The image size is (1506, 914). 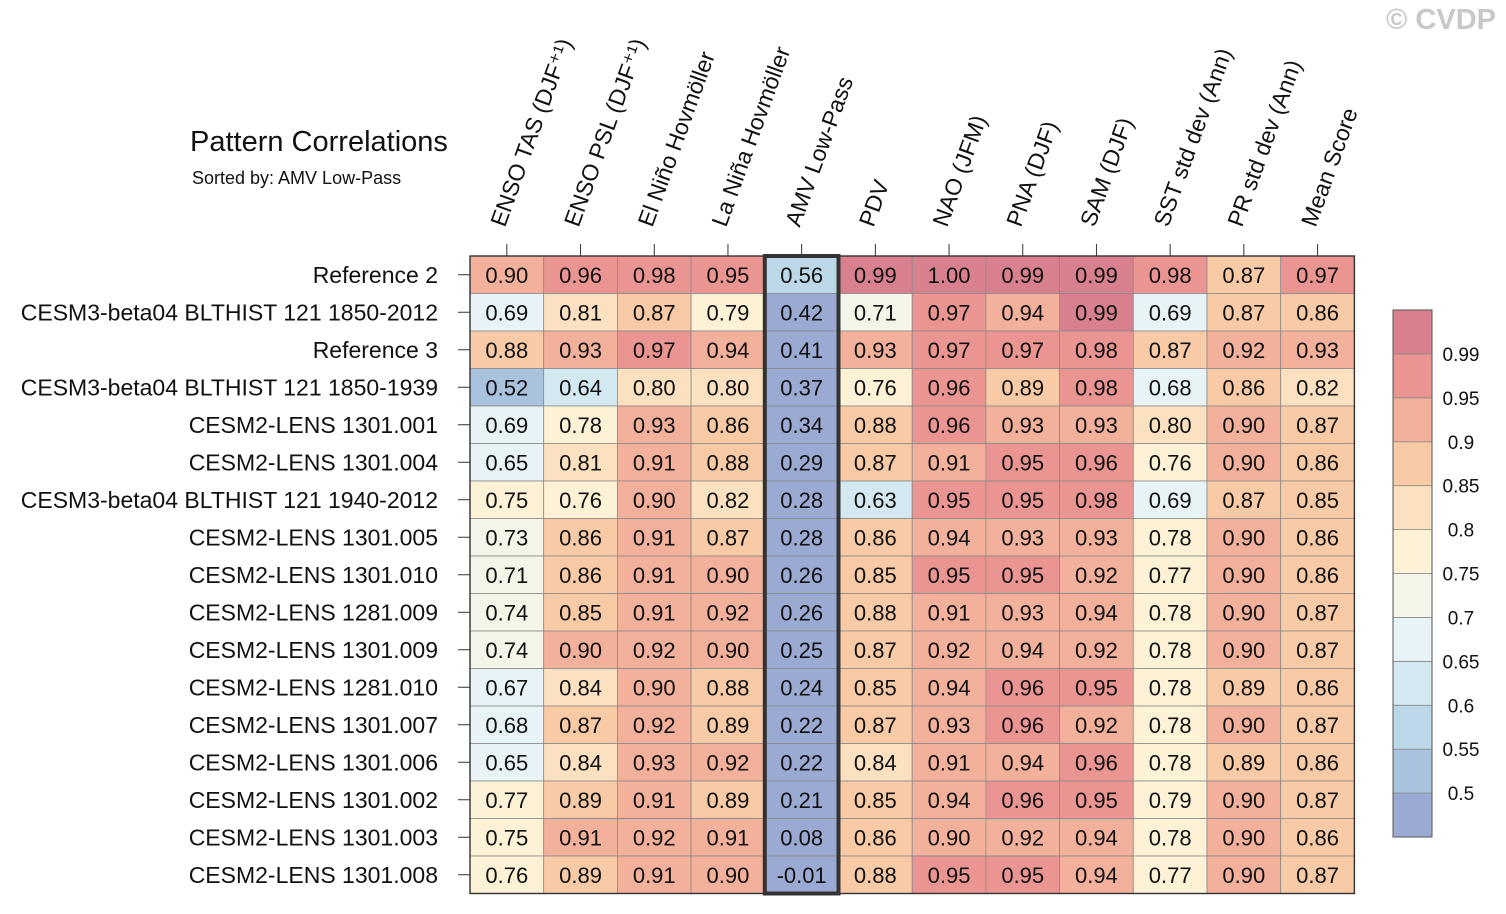 What do you see at coordinates (949, 612) in the screenshot?
I see `cell-value-label: 0.91` at bounding box center [949, 612].